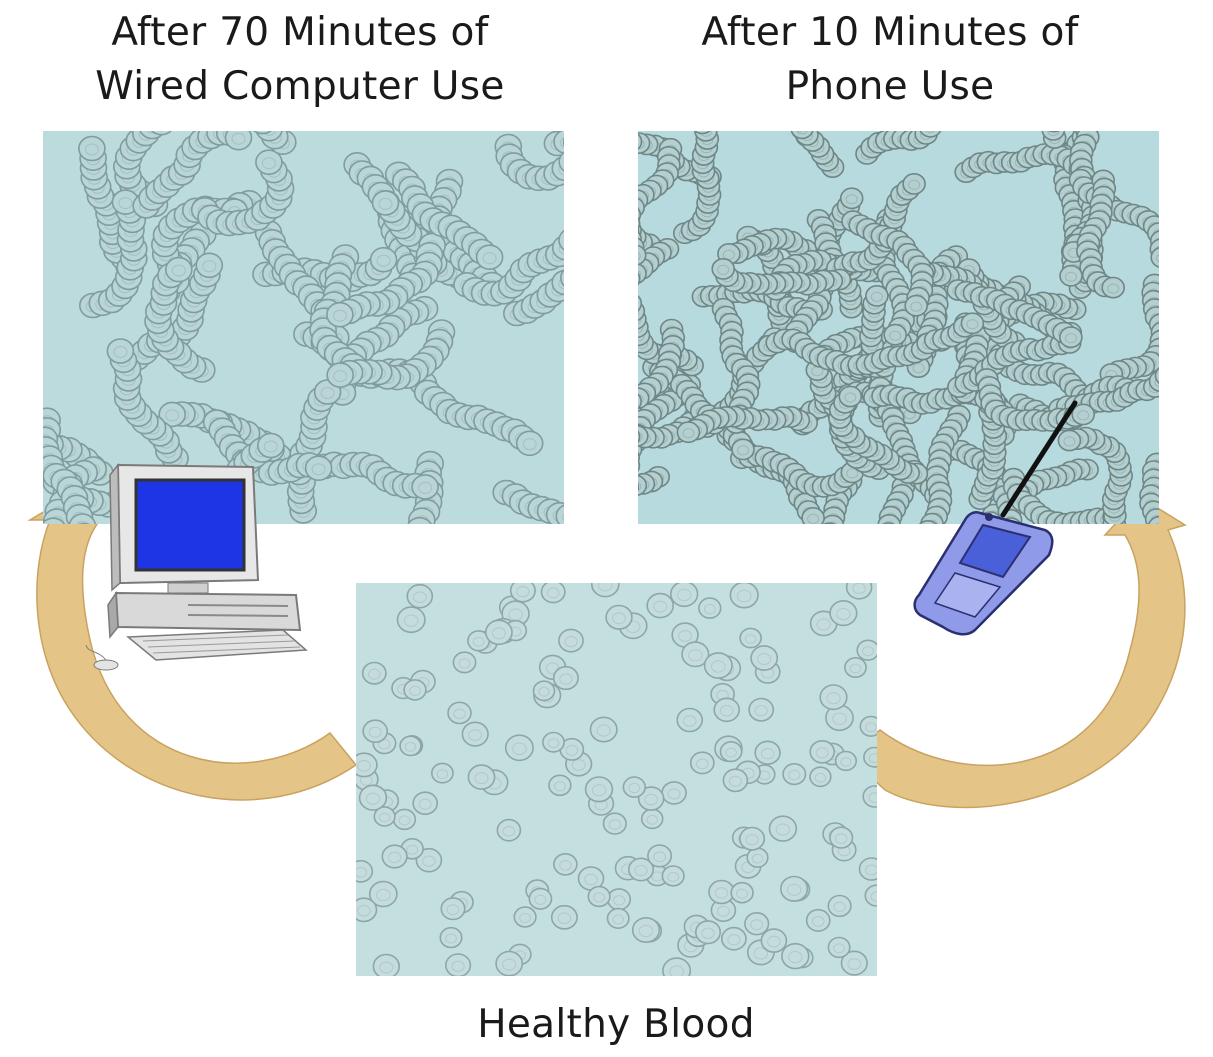 This screenshot has width=1213, height=1057. Describe the element at coordinates (890, 86) in the screenshot. I see `phone-caption-line-2: Phone Use` at that location.